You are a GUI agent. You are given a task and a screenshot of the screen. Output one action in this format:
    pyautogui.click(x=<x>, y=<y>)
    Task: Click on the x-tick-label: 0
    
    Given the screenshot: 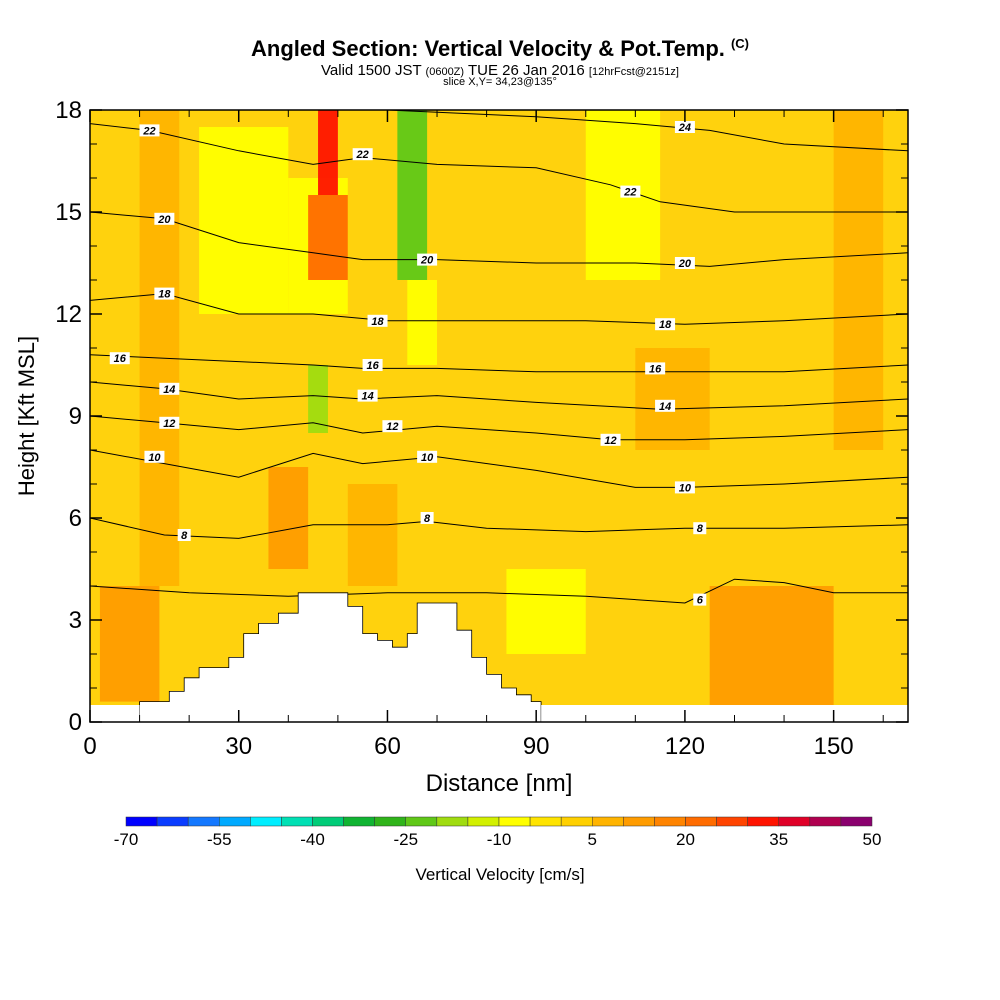 What is the action you would take?
    pyautogui.click(x=89, y=746)
    